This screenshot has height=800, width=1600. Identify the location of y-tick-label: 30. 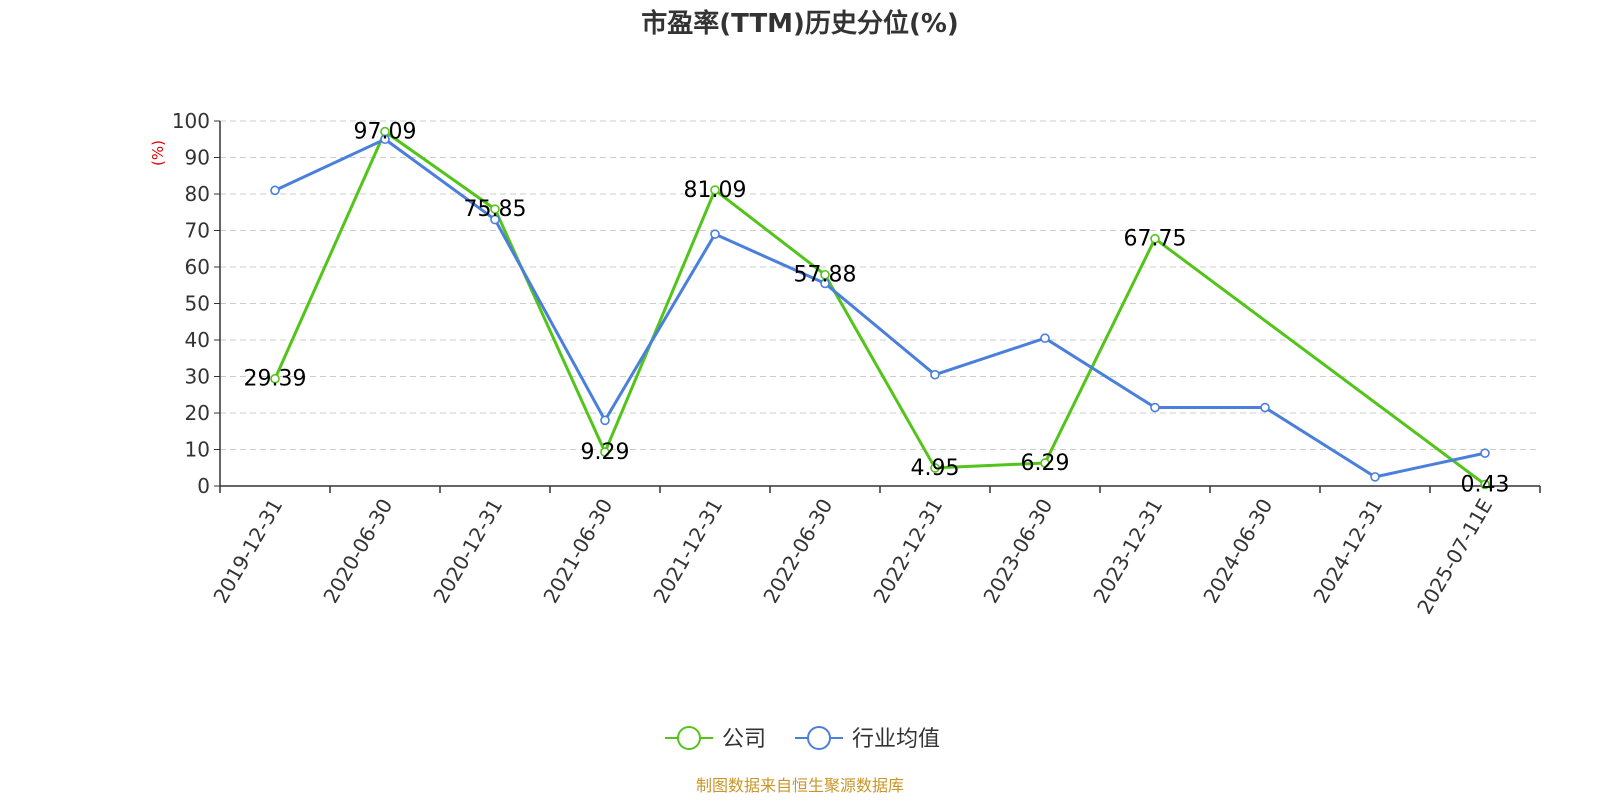
(197, 377).